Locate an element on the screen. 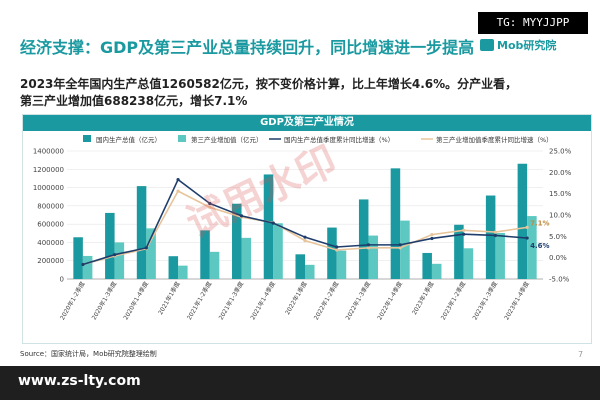 Image resolution: width=600 pixels, height=400 pixels. legend-label-1: 第三产业增加值（亿元） is located at coordinates (227, 139).